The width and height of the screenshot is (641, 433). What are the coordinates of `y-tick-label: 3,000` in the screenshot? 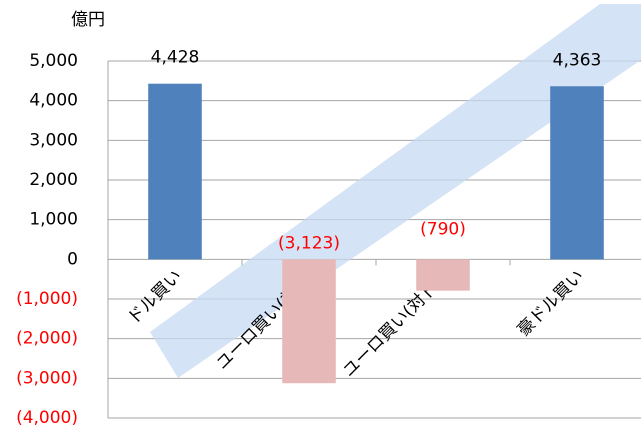 It's located at (53, 140).